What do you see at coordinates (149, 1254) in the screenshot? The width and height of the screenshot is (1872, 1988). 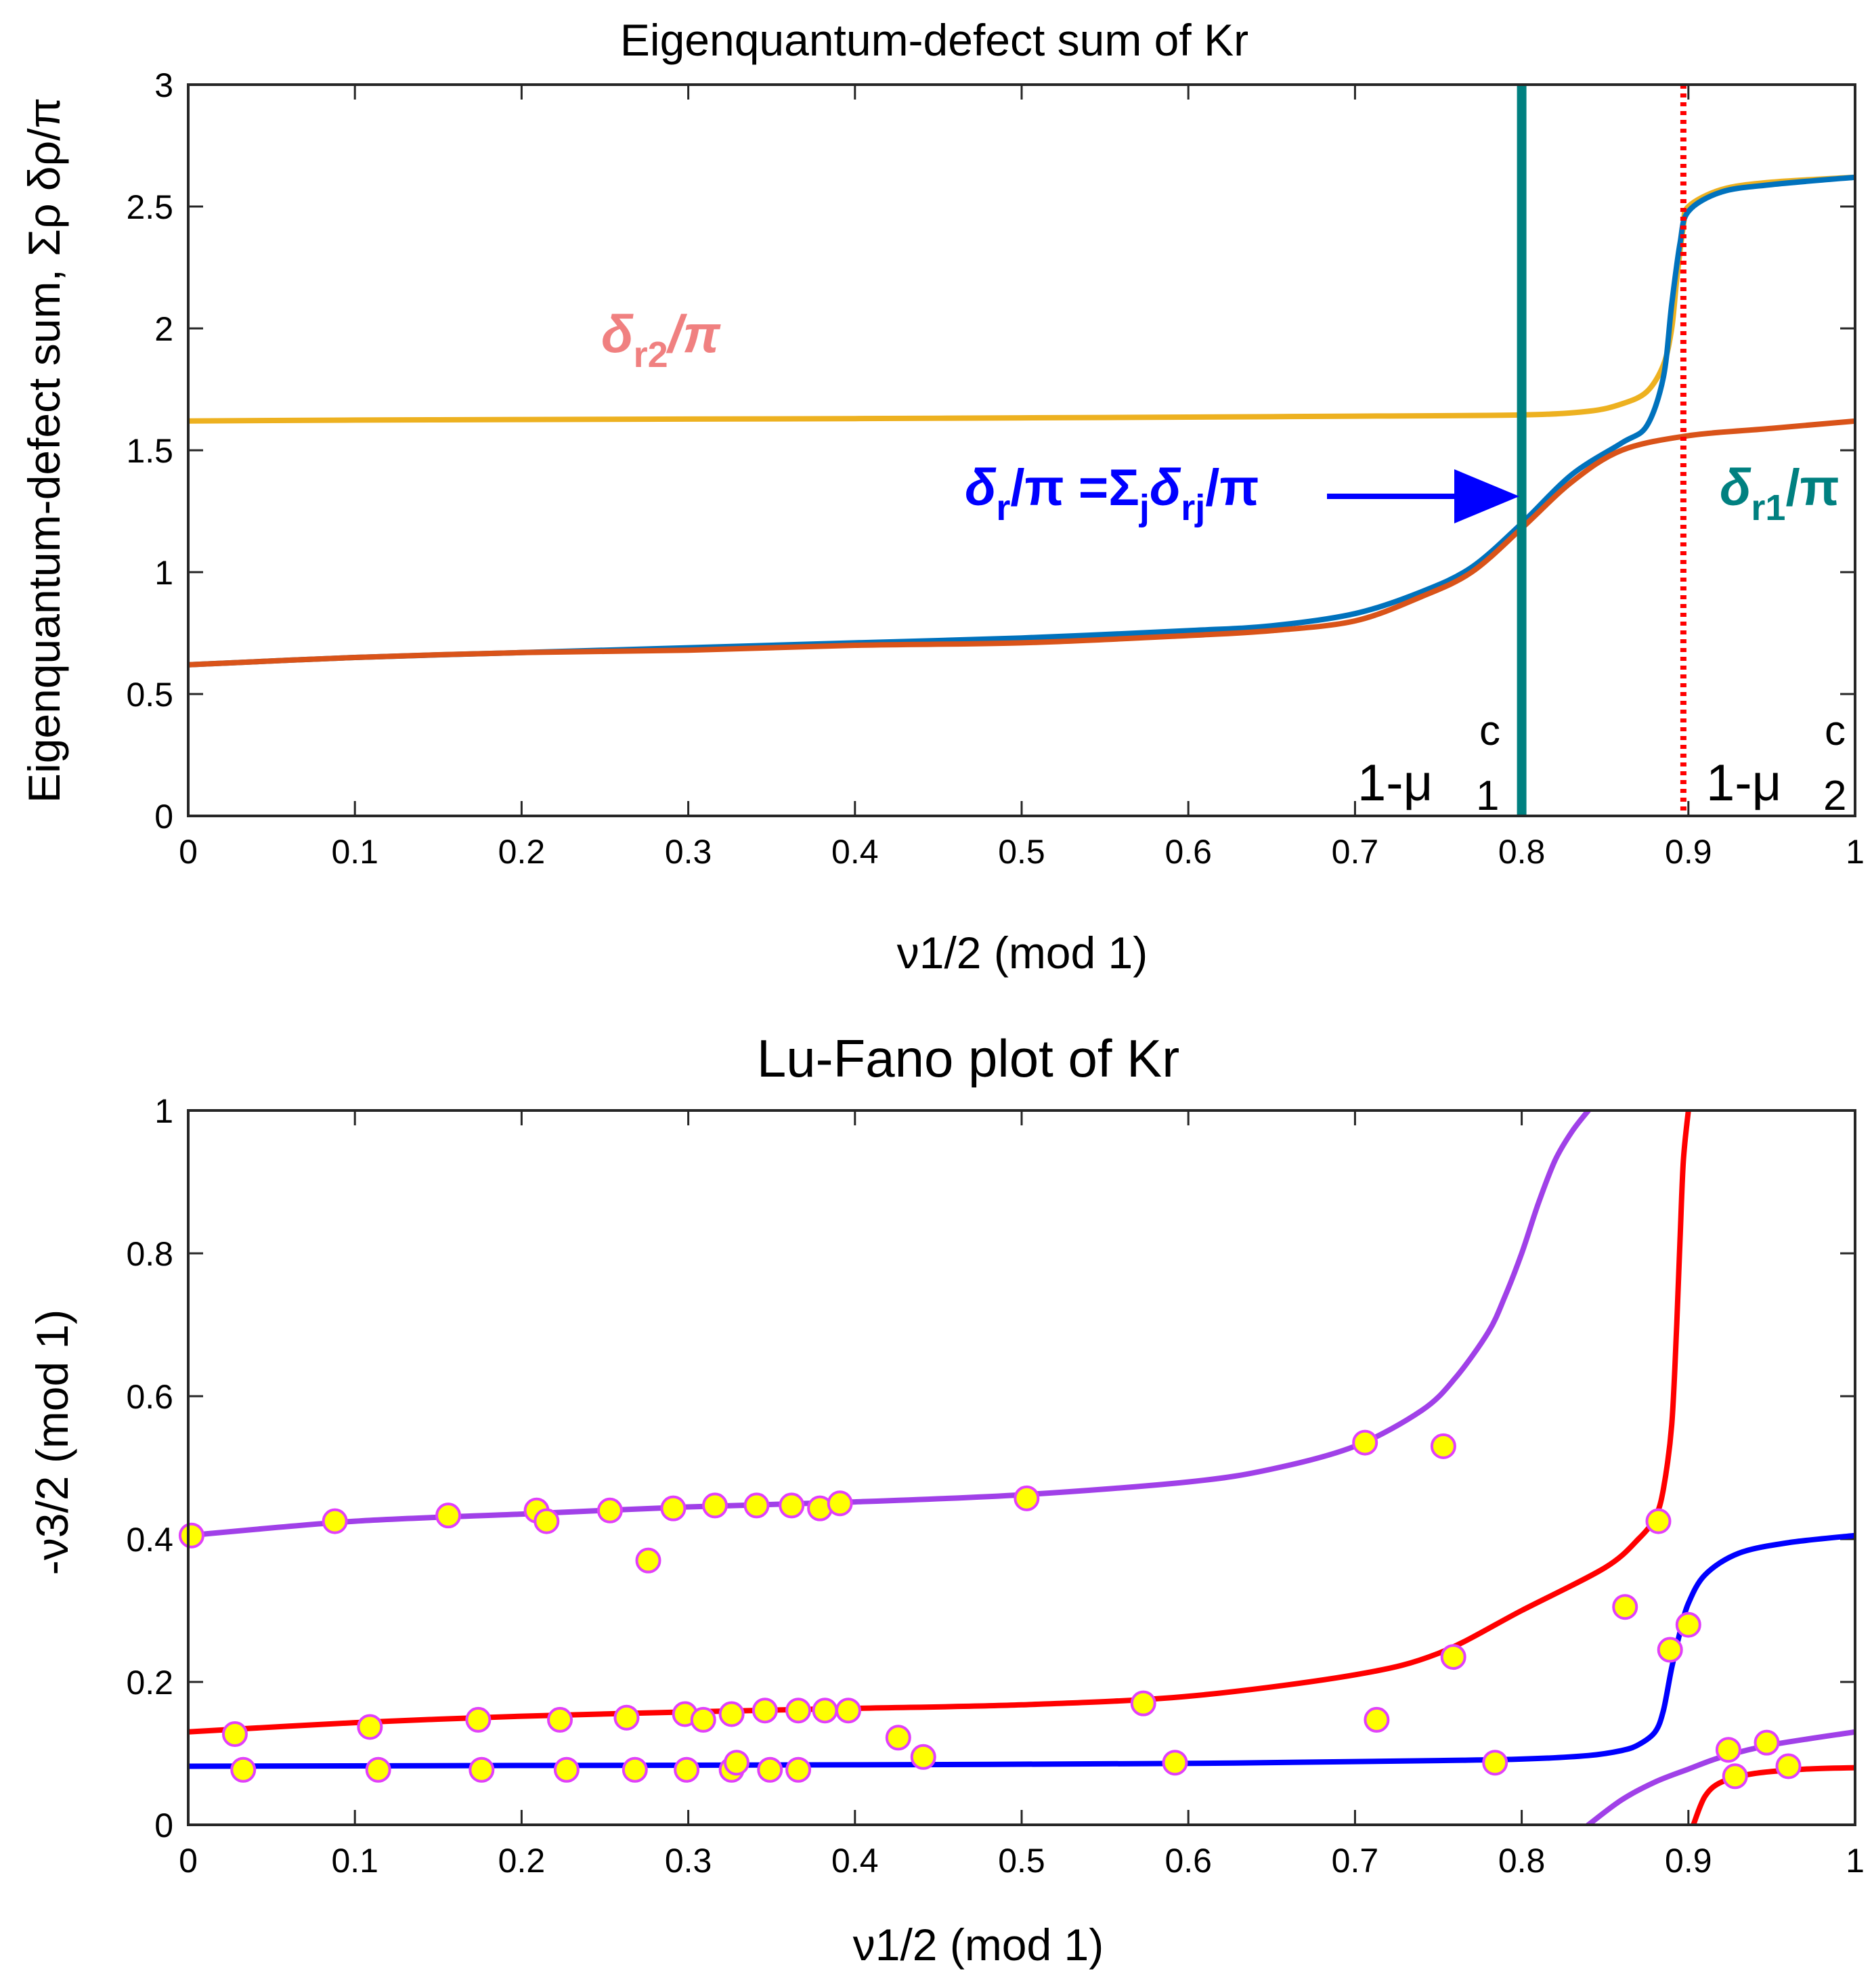 I see `bottom-ytick-label: 0.8` at bounding box center [149, 1254].